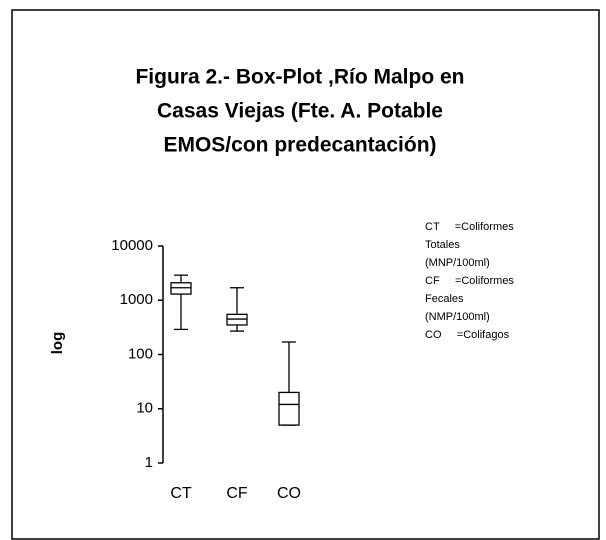  I want to click on legend-text: CO =Colifagos, so click(467, 335).